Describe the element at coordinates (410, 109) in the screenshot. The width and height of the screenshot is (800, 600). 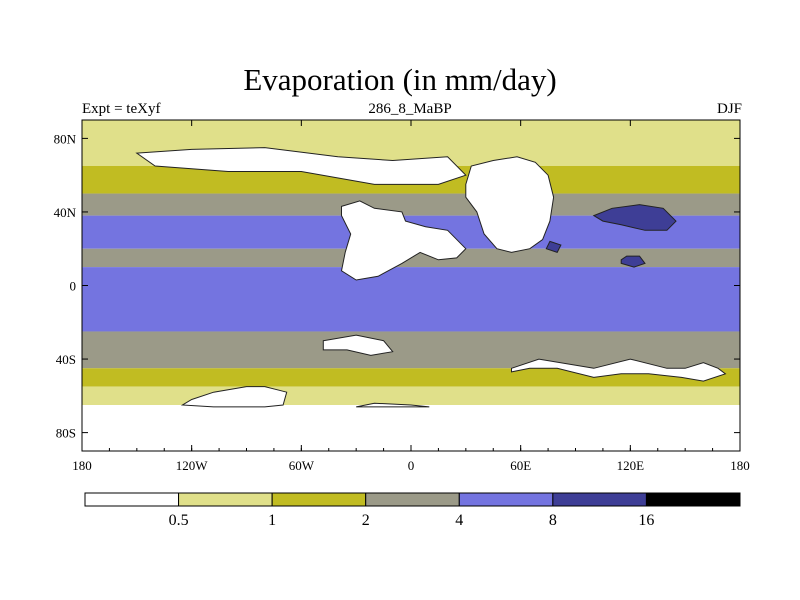
I see `period-label: 286_8_MaBP` at that location.